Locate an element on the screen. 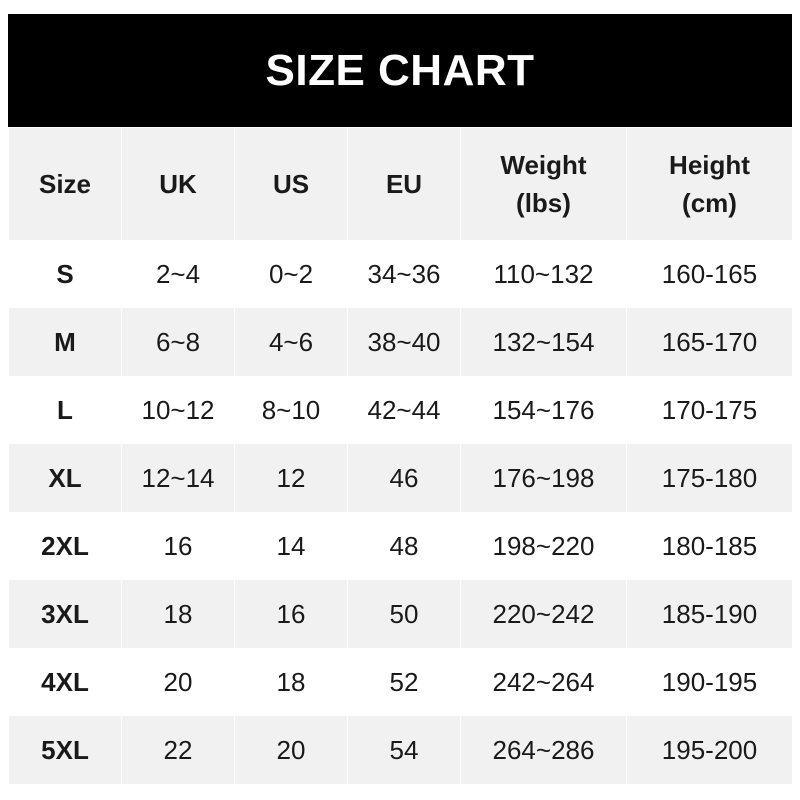 The height and width of the screenshot is (800, 800). header-size-label: Size is located at coordinates (65, 184).